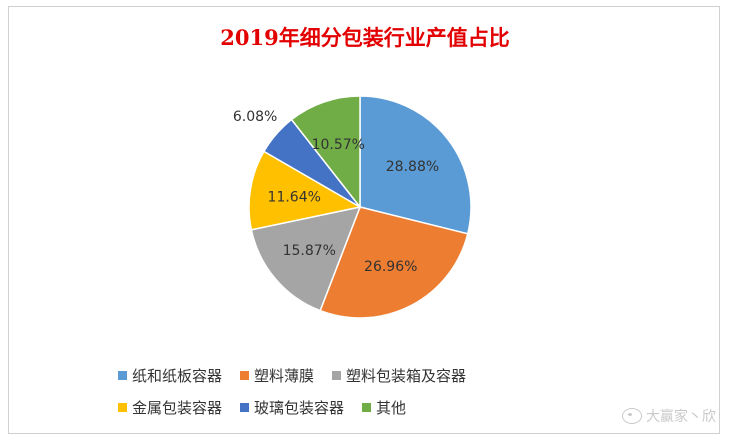 The width and height of the screenshot is (730, 441). Describe the element at coordinates (390, 267) in the screenshot. I see `data-label-2: 26.96%` at that location.